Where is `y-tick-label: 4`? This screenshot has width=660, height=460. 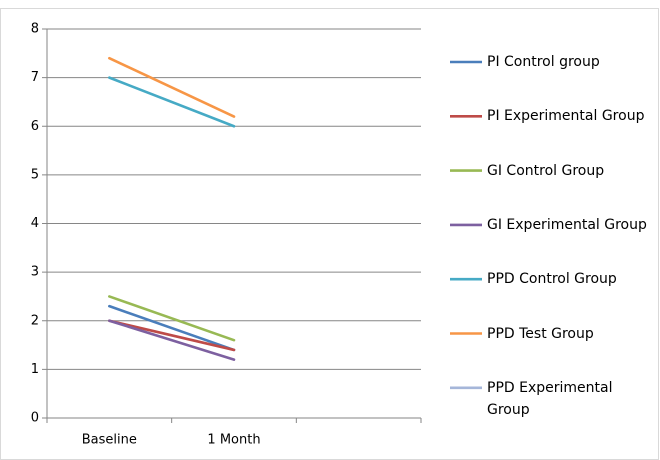 y-tick-label: 4 is located at coordinates (35, 223).